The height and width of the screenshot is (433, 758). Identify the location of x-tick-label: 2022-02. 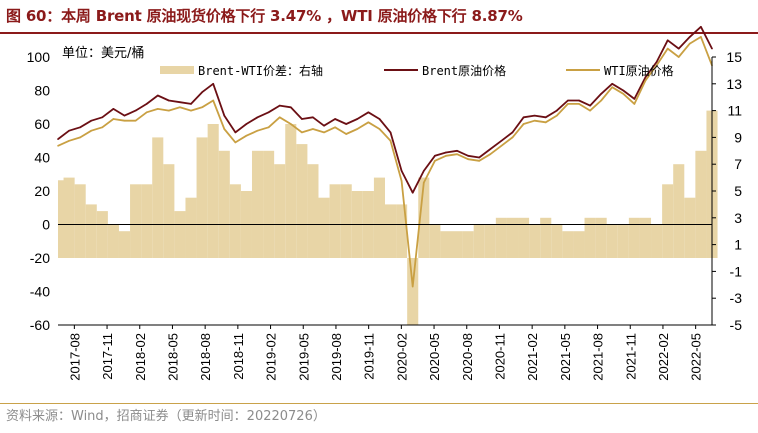
(663, 357).